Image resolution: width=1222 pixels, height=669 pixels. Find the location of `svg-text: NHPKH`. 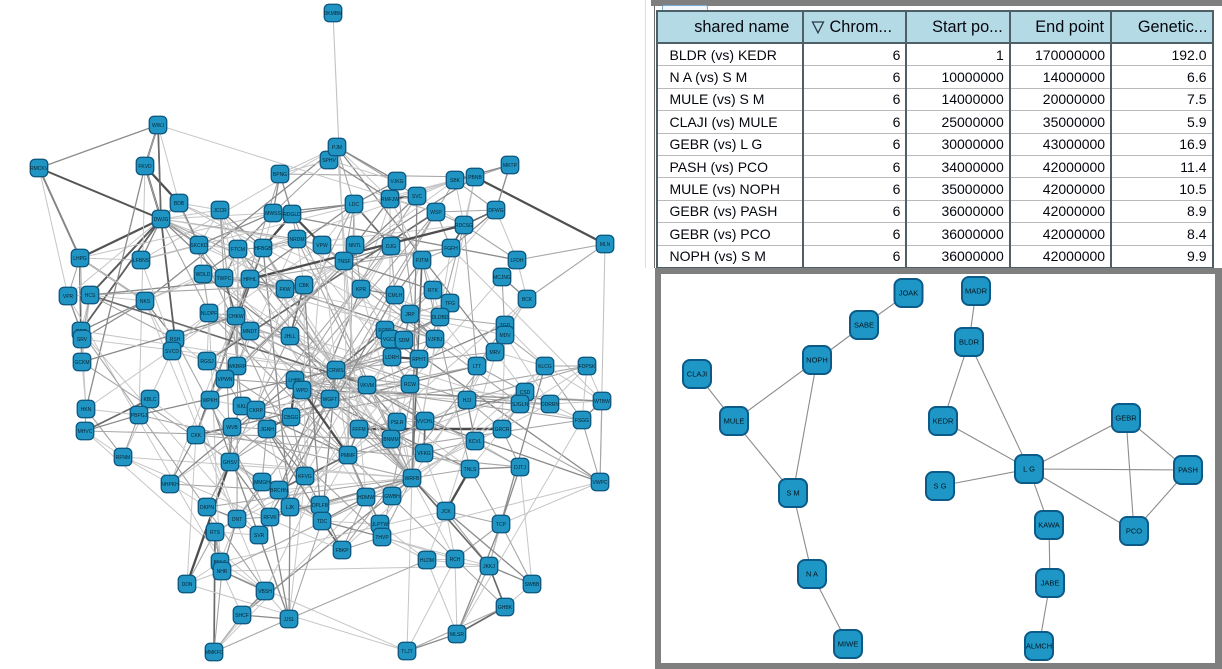

svg-text: NHPKH is located at coordinates (170, 485).